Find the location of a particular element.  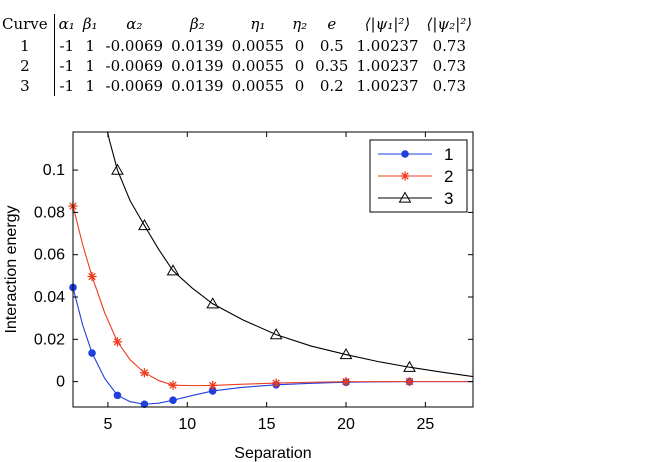

x-axis-label: Separation is located at coordinates (272, 453).